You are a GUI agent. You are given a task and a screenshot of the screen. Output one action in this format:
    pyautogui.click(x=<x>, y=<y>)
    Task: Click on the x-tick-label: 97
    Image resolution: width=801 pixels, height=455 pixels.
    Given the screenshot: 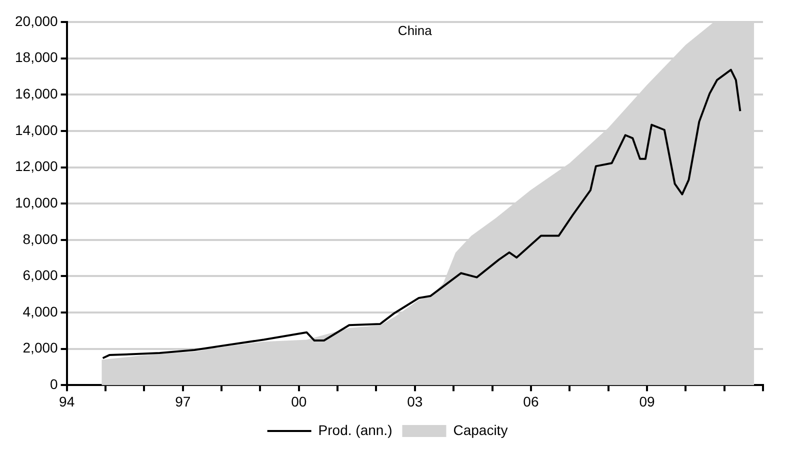 What is the action you would take?
    pyautogui.click(x=183, y=401)
    